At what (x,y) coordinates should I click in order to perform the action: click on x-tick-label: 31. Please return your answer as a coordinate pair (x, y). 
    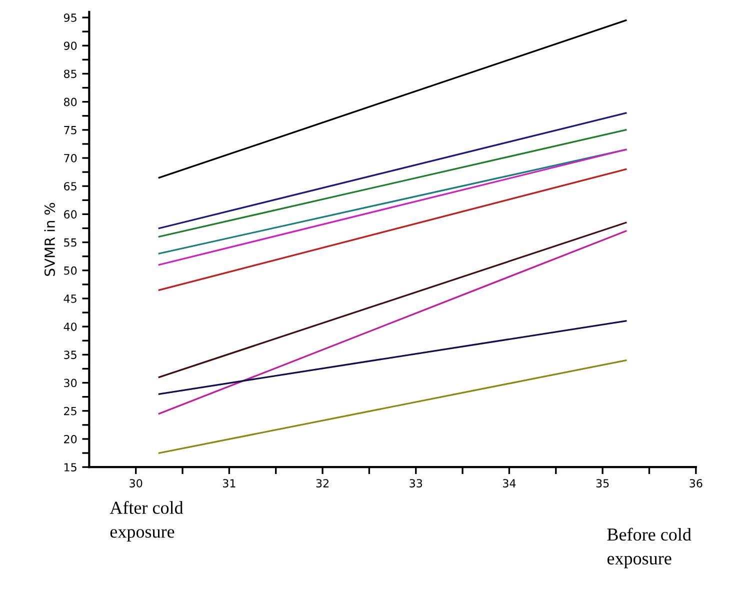
    Looking at the image, I should click on (229, 483).